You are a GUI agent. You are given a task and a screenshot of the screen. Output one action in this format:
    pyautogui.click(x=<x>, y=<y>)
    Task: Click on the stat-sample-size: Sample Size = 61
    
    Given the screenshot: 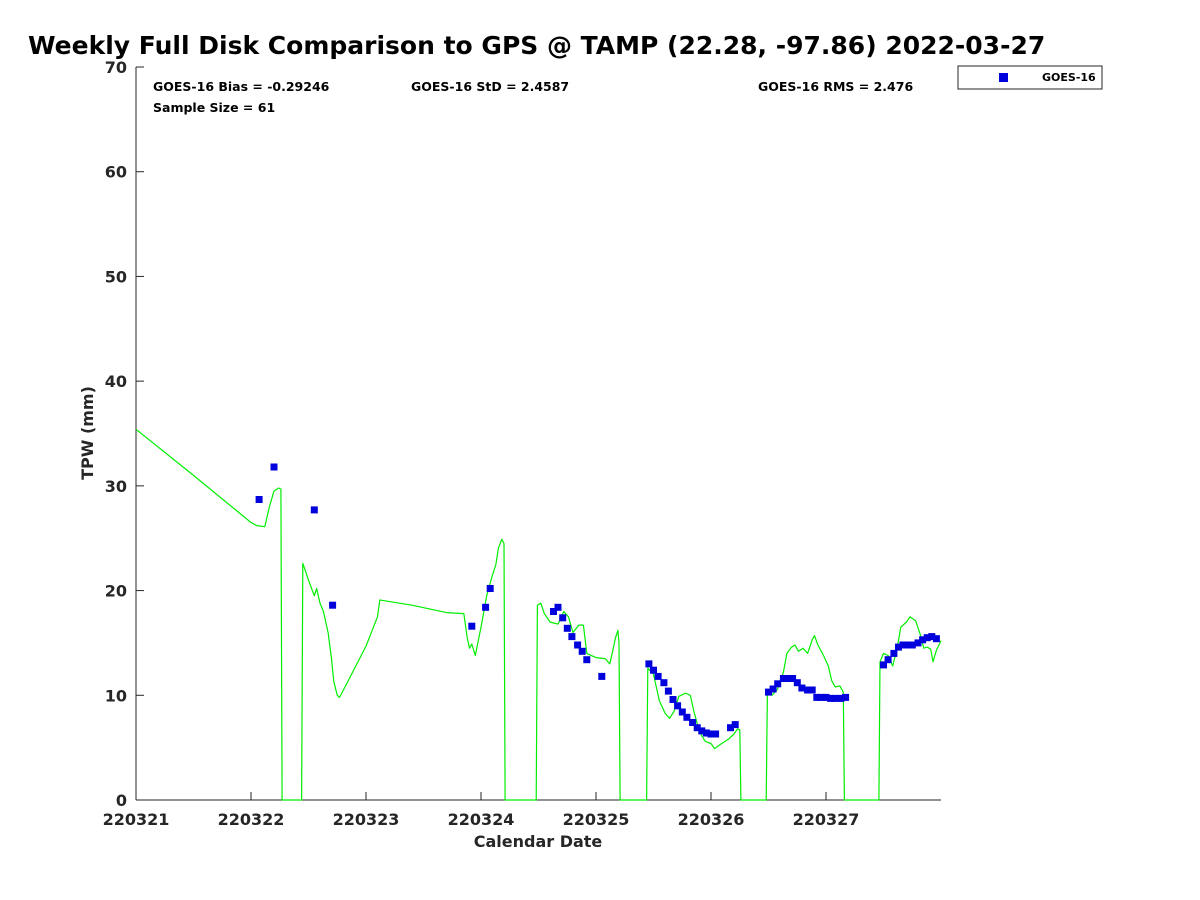 What is the action you would take?
    pyautogui.click(x=214, y=107)
    